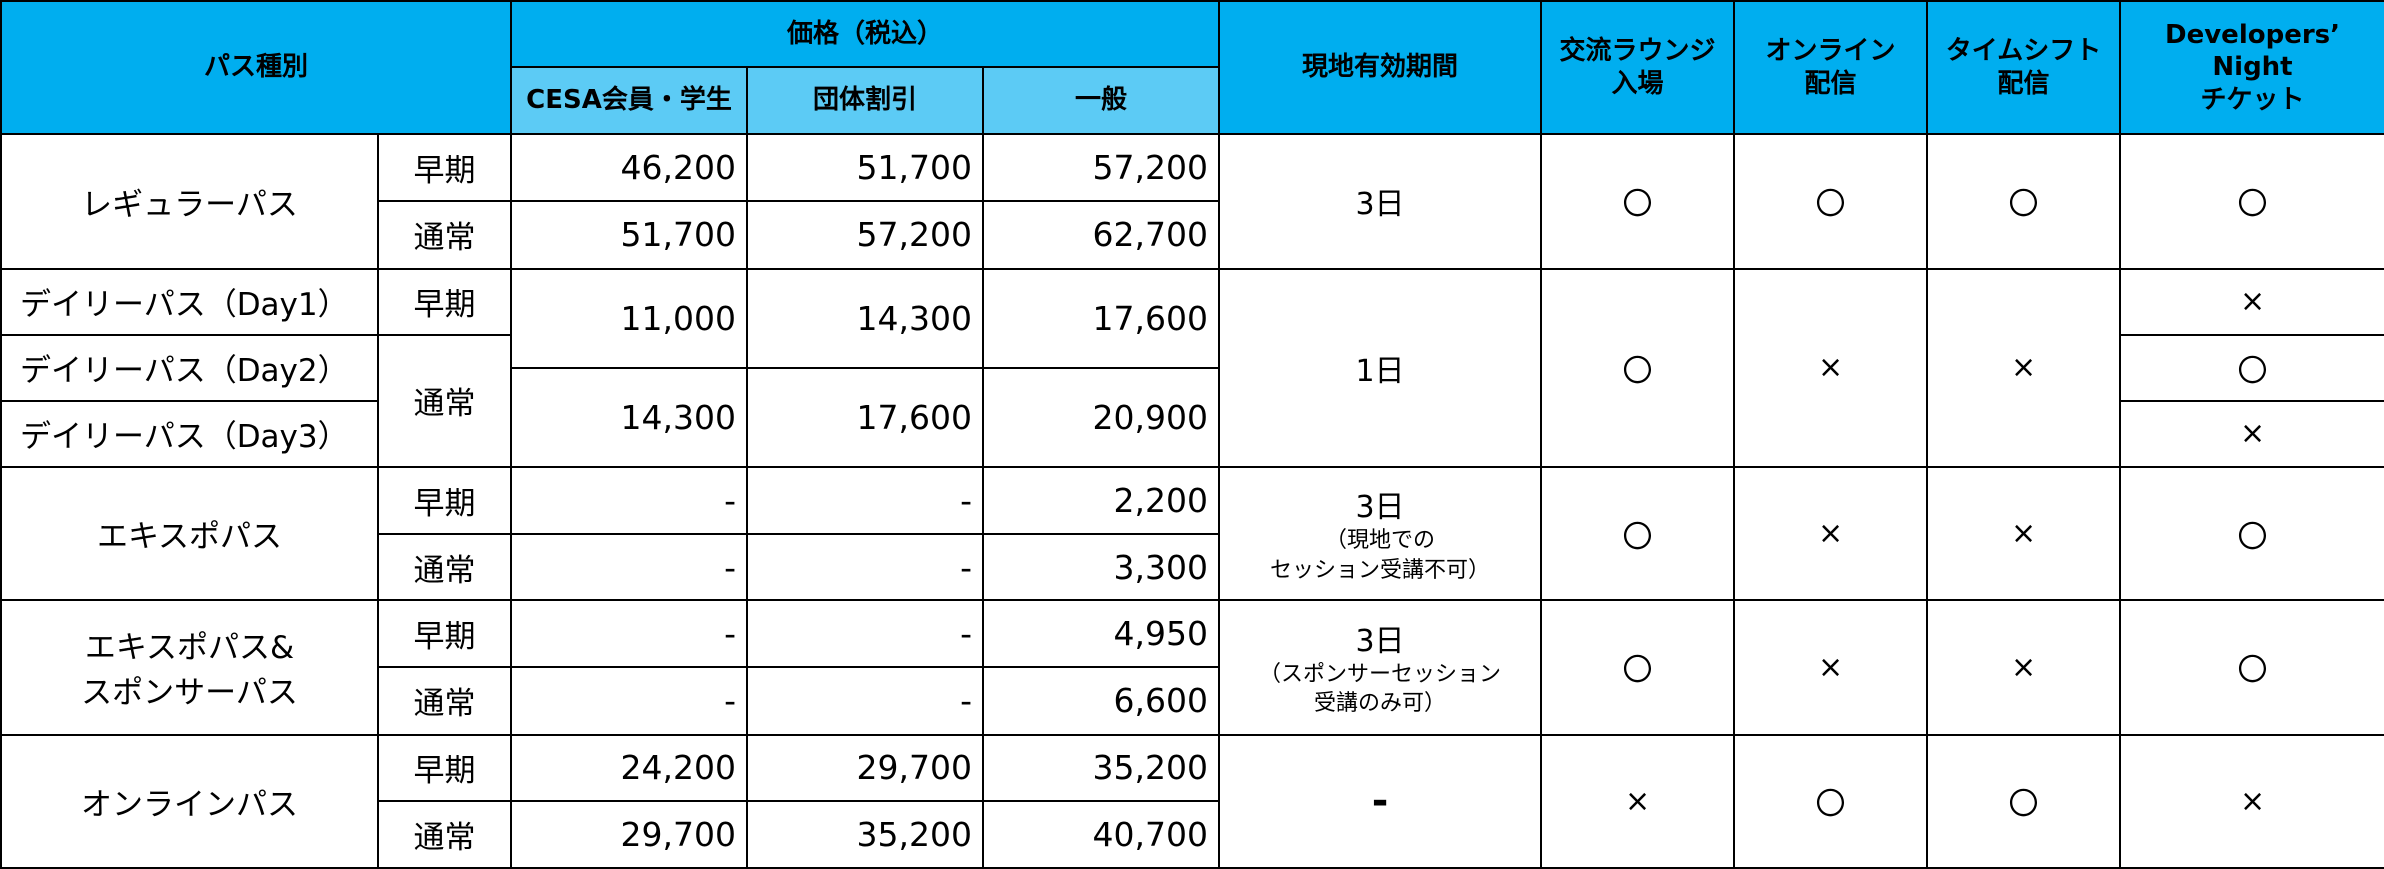 The height and width of the screenshot is (869, 2384). What do you see at coordinates (1380, 507) in the screenshot?
I see `expo-validity-value: 3日` at bounding box center [1380, 507].